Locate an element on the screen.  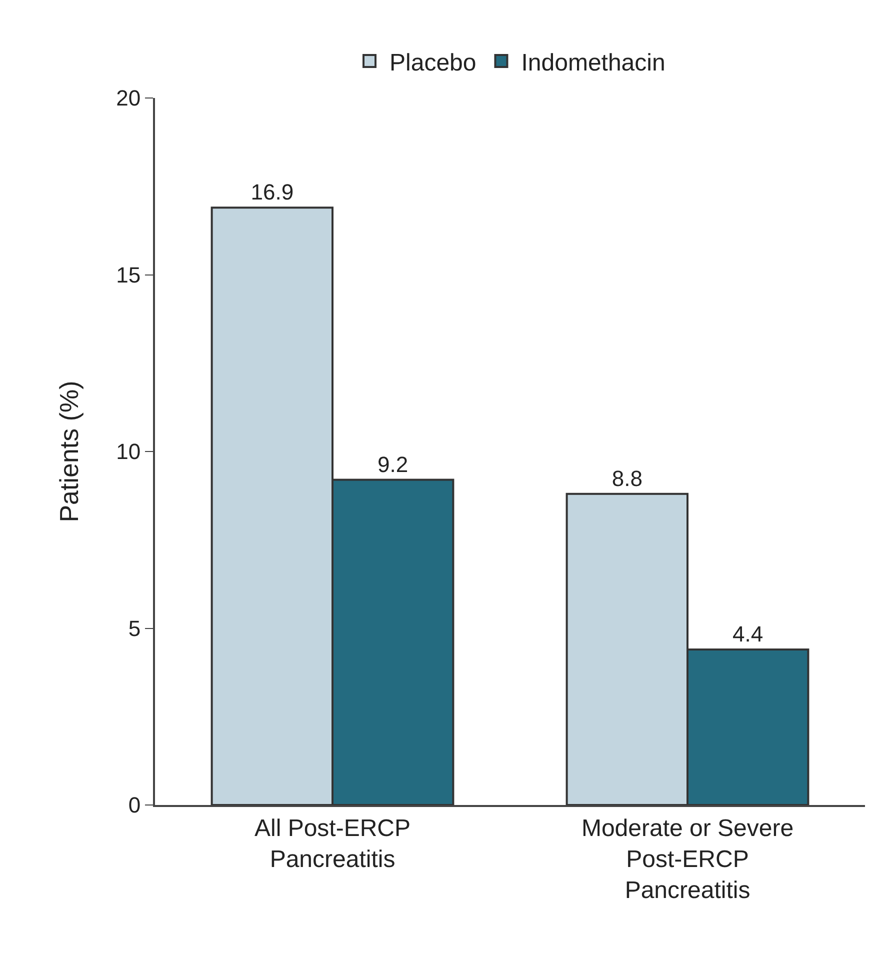
y-tick-label: 5 is located at coordinates (134, 628).